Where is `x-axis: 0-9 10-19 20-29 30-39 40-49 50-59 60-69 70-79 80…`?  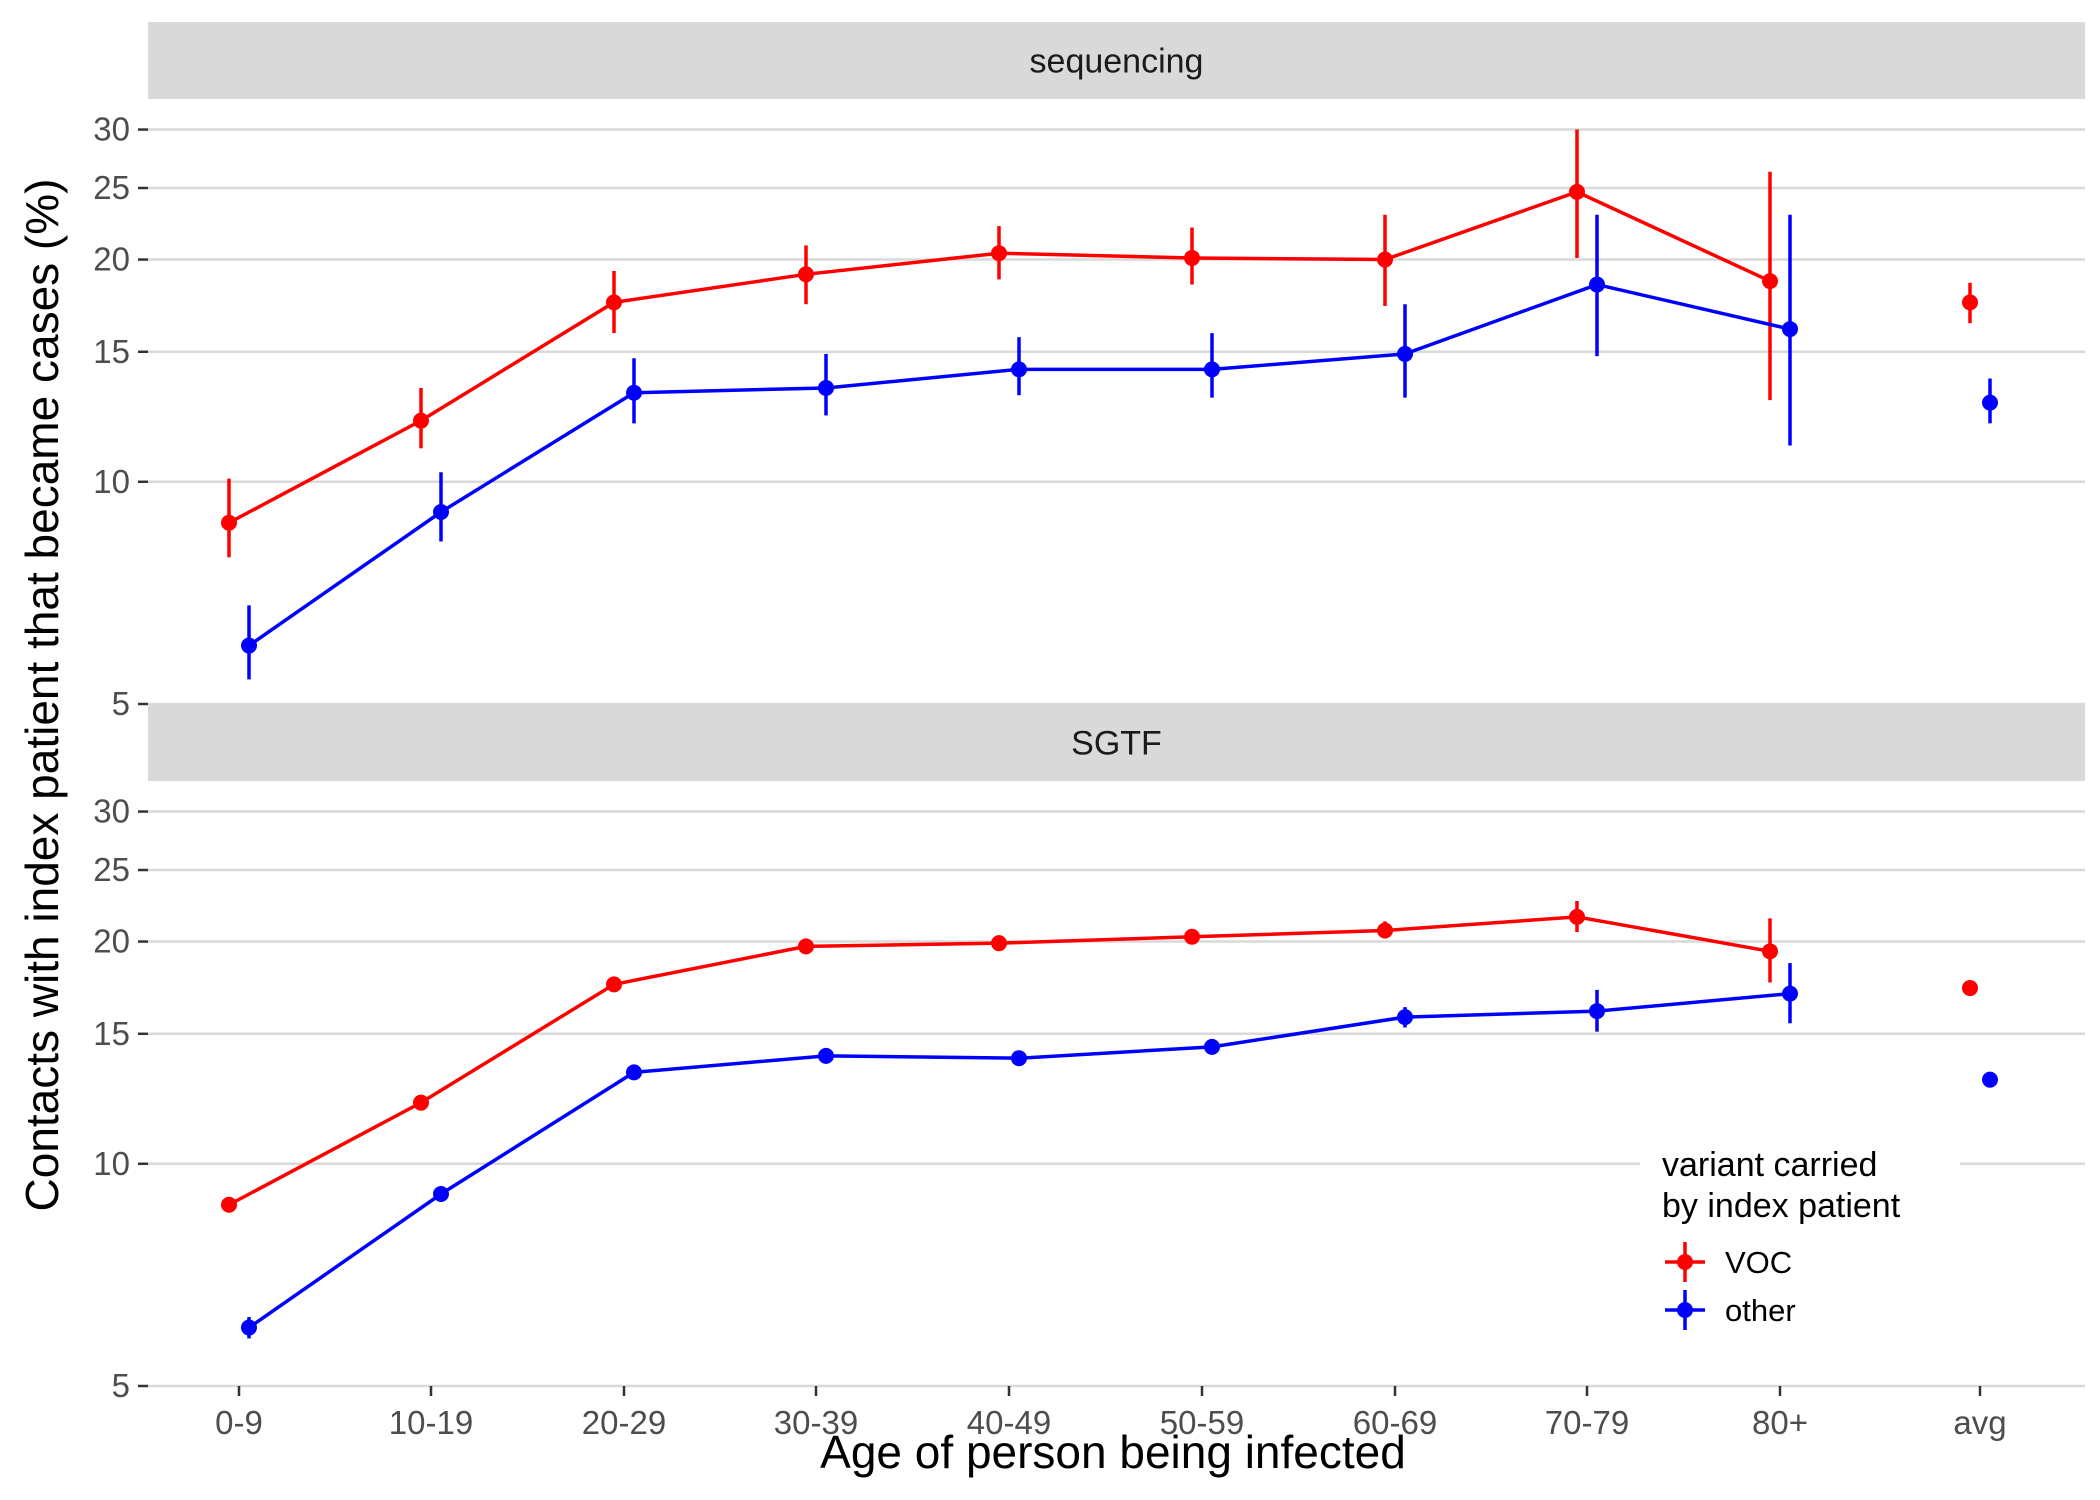 x-axis: 0-9 10-19 20-29 30-39 40-49 50-59 60-69 70-79 80… is located at coordinates (1111, 1413).